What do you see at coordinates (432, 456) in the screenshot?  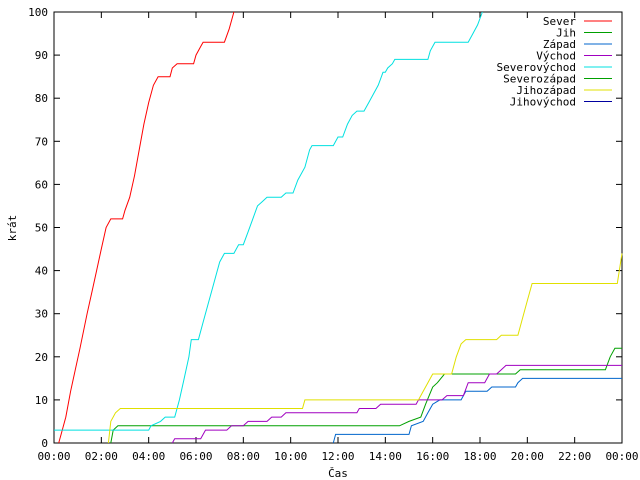 I see `x-tick-label: 16:00` at bounding box center [432, 456].